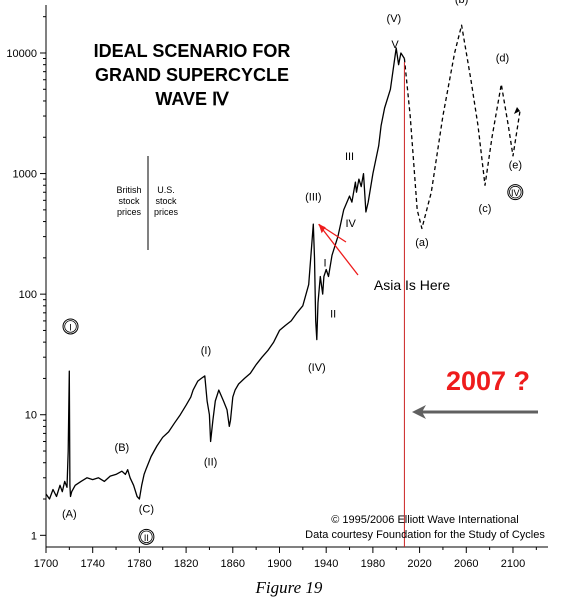 The width and height of the screenshot is (578, 603). Describe the element at coordinates (326, 564) in the screenshot. I see `x-tick-label: 1940` at that location.